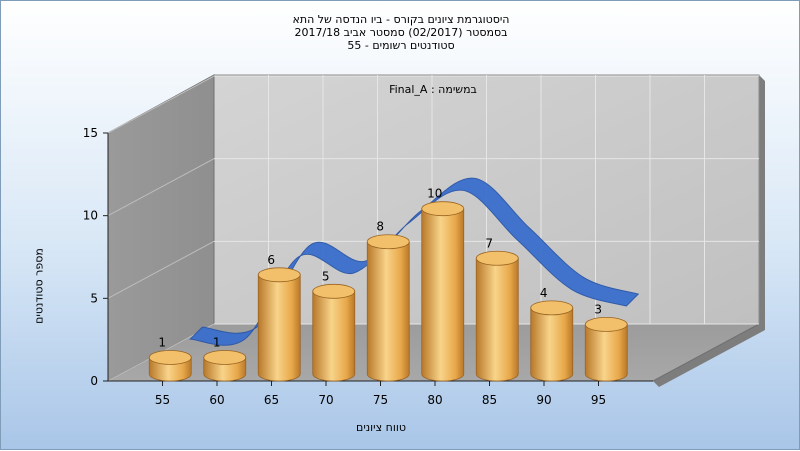 This screenshot has height=451, width=800. I want to click on bar-value-label: 8, so click(380, 227).